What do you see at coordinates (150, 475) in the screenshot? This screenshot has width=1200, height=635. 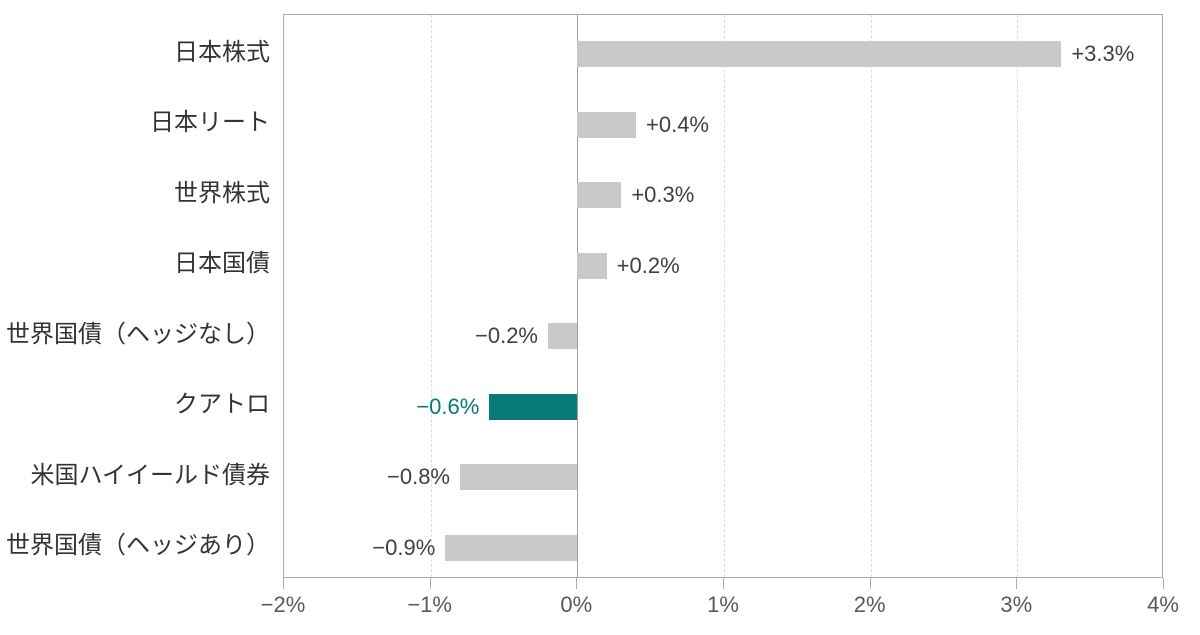 I see `category-label: 米国ハイイールド債券` at bounding box center [150, 475].